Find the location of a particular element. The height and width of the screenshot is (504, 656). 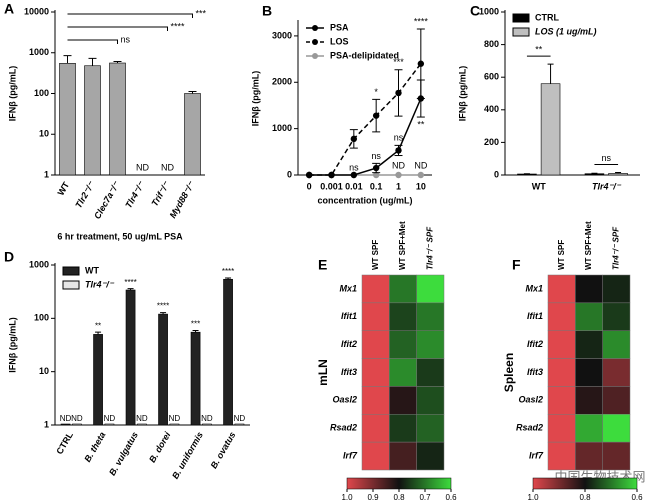

colorbar is located at coordinates (585, 483).